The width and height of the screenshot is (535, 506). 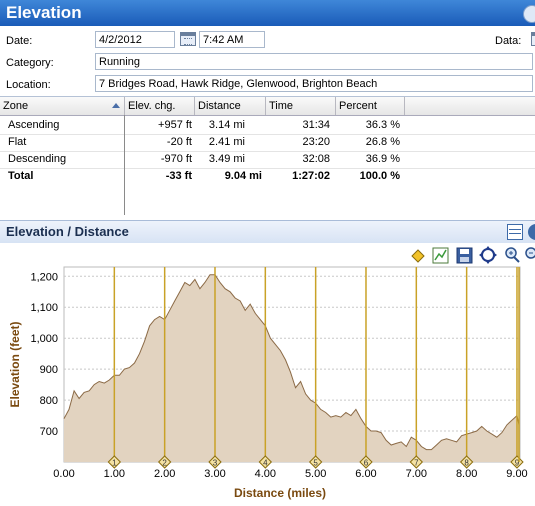 What do you see at coordinates (416, 474) in the screenshot?
I see `x-tick-label: 7.00` at bounding box center [416, 474].